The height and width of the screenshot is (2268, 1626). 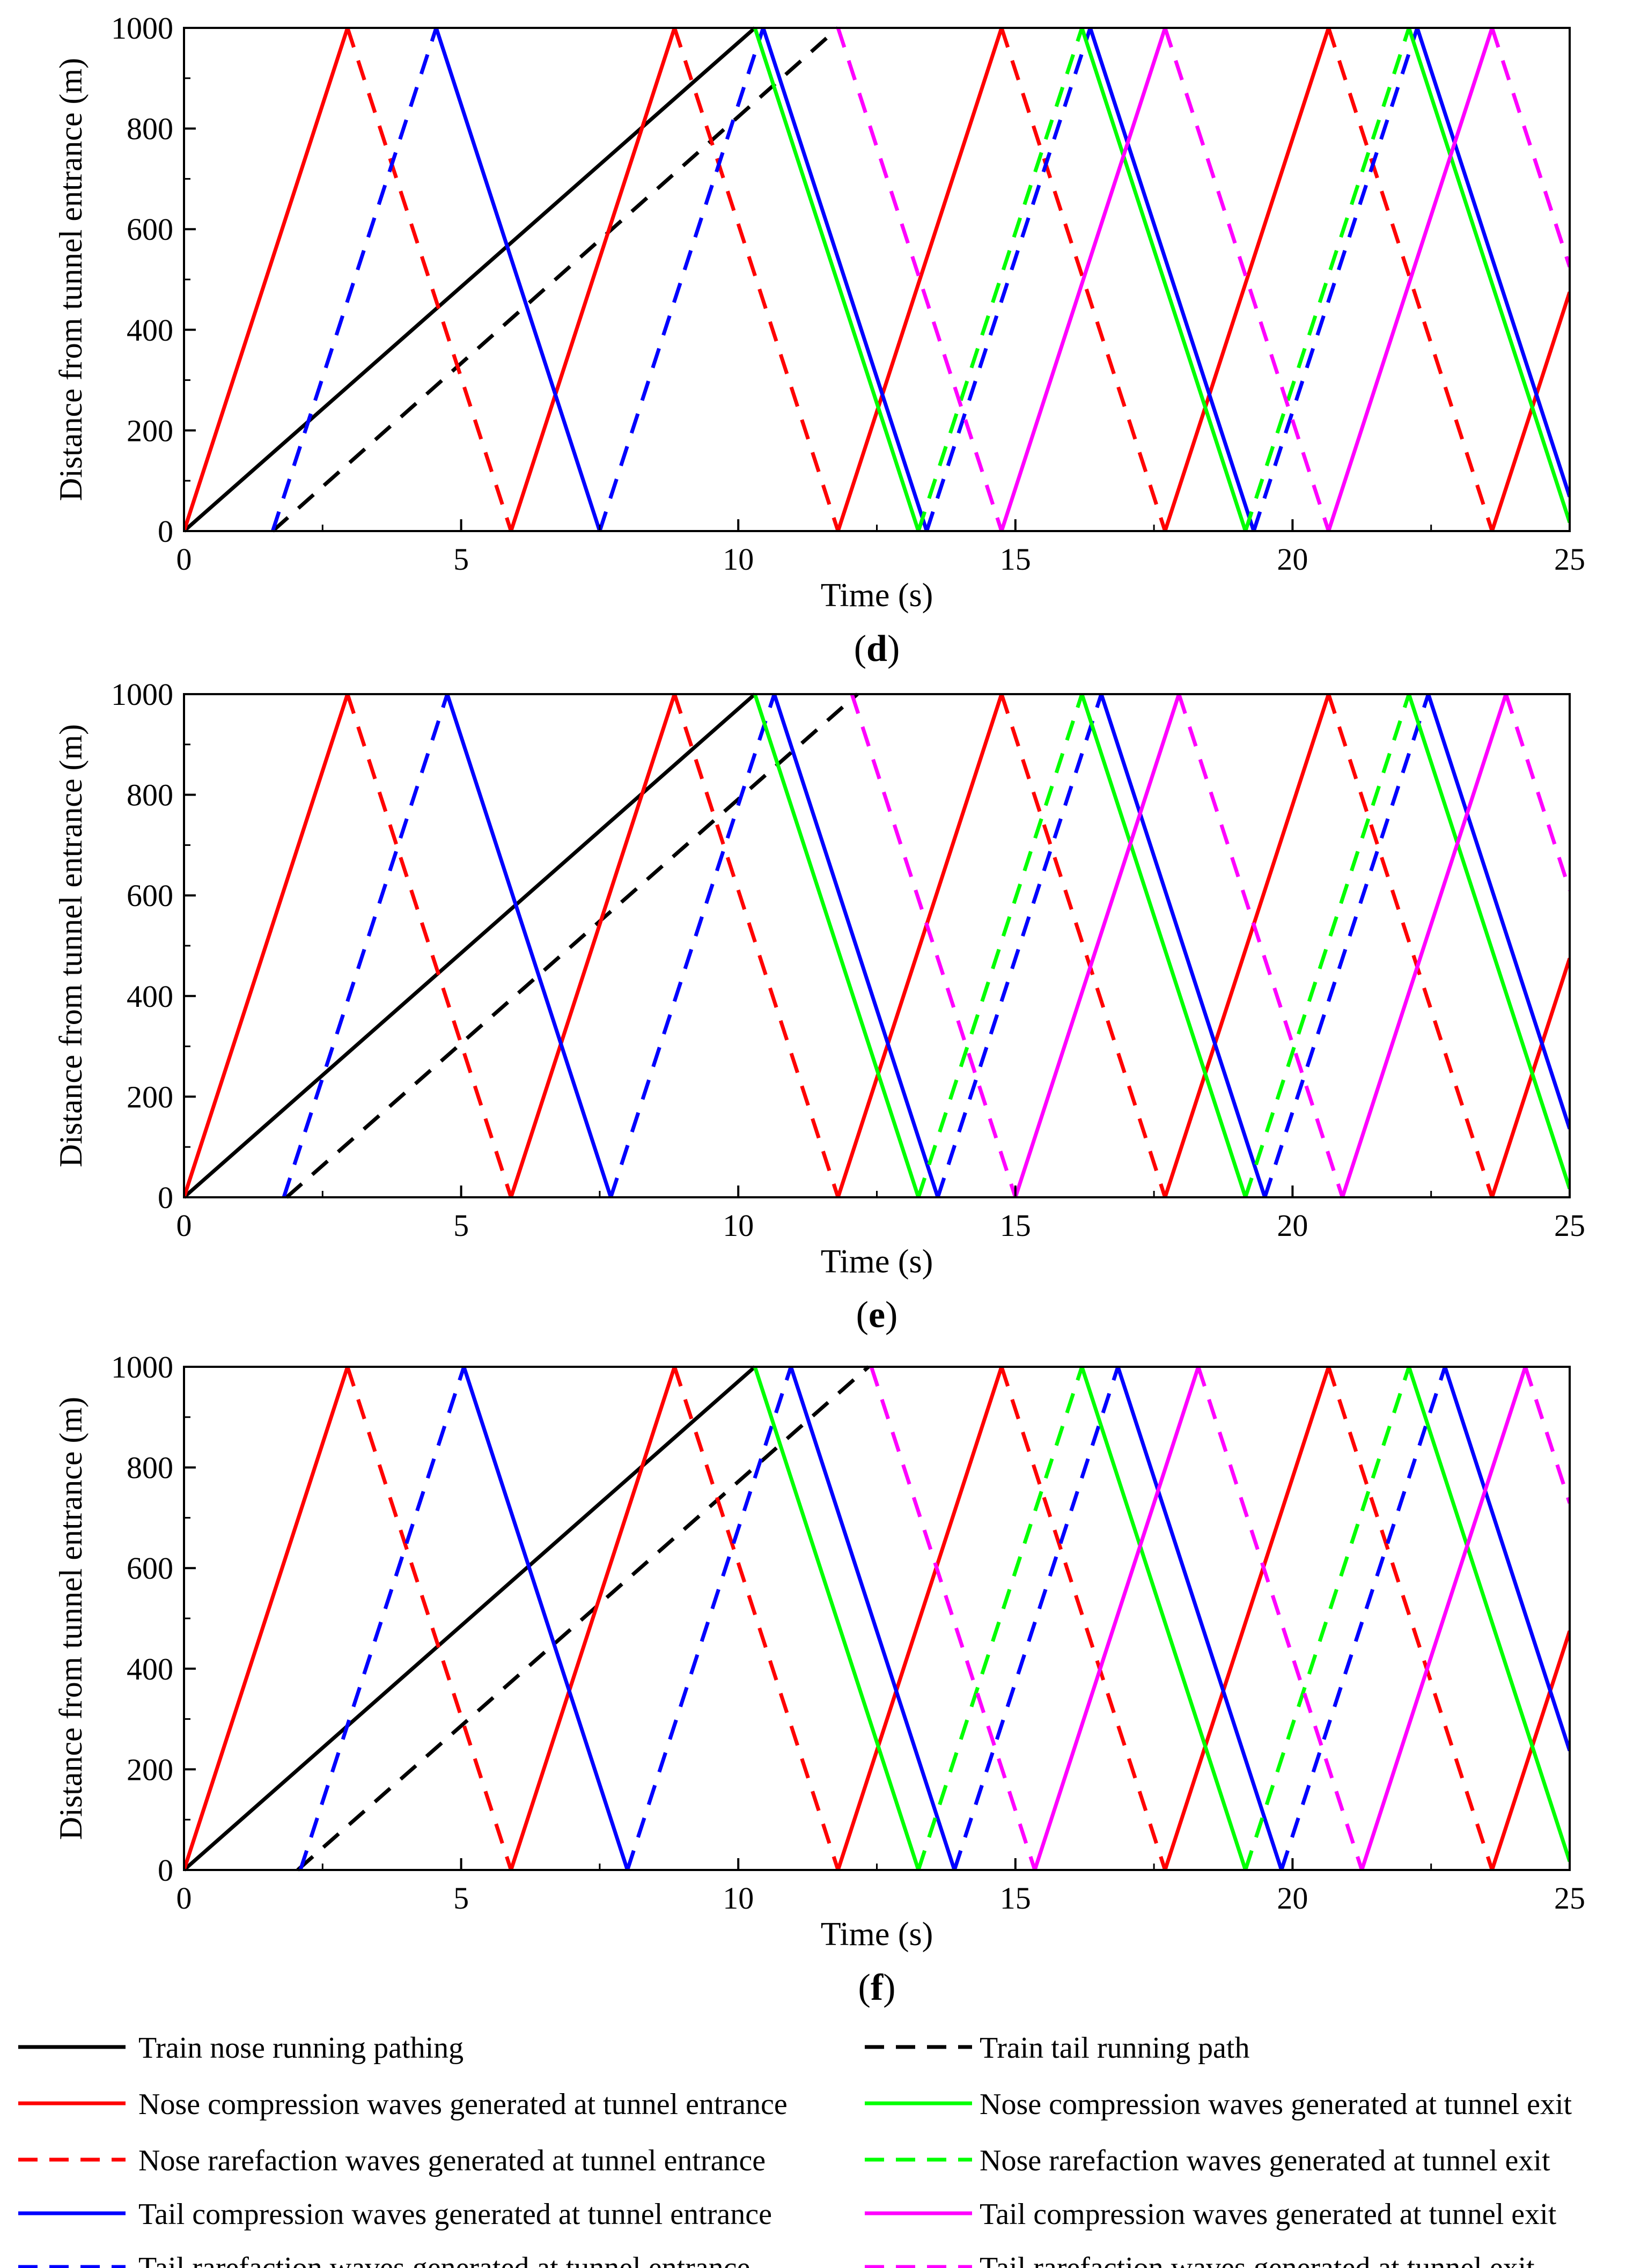 I want to click on x-axis-label: Time (s), so click(x=877, y=1934).